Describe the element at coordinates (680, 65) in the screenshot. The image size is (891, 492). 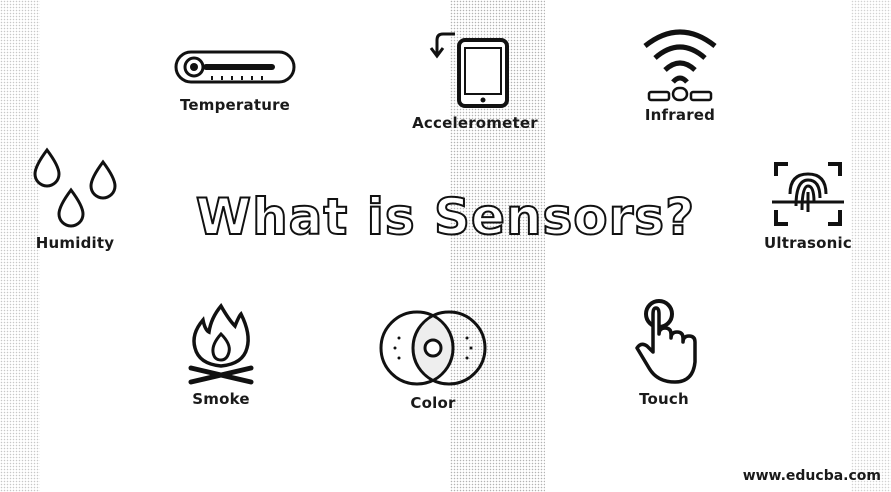
I see `wifi-signal-icon` at that location.